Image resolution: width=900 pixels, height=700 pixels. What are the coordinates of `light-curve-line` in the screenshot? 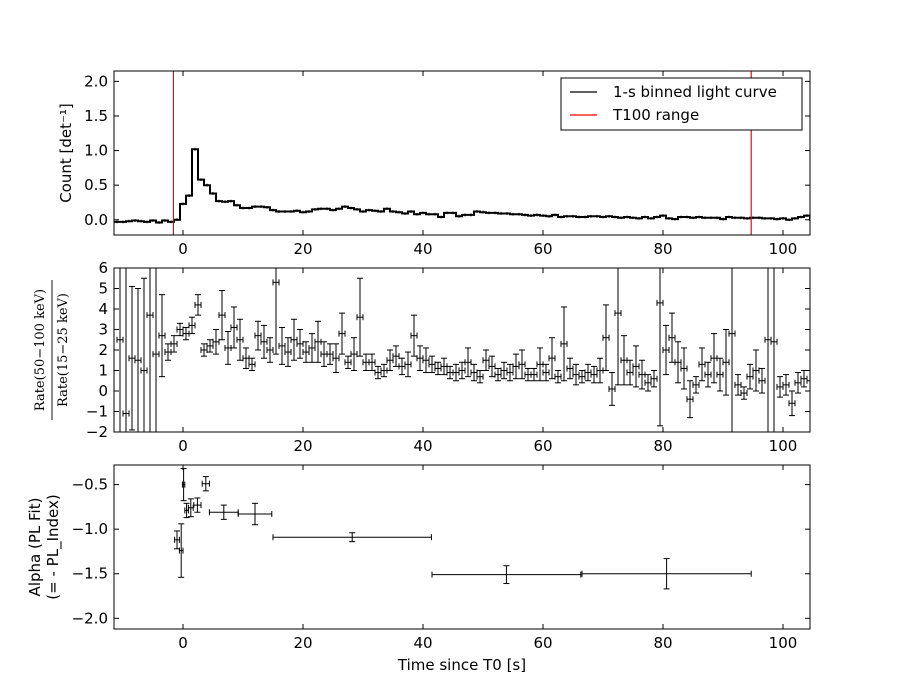 It's located at (462, 186).